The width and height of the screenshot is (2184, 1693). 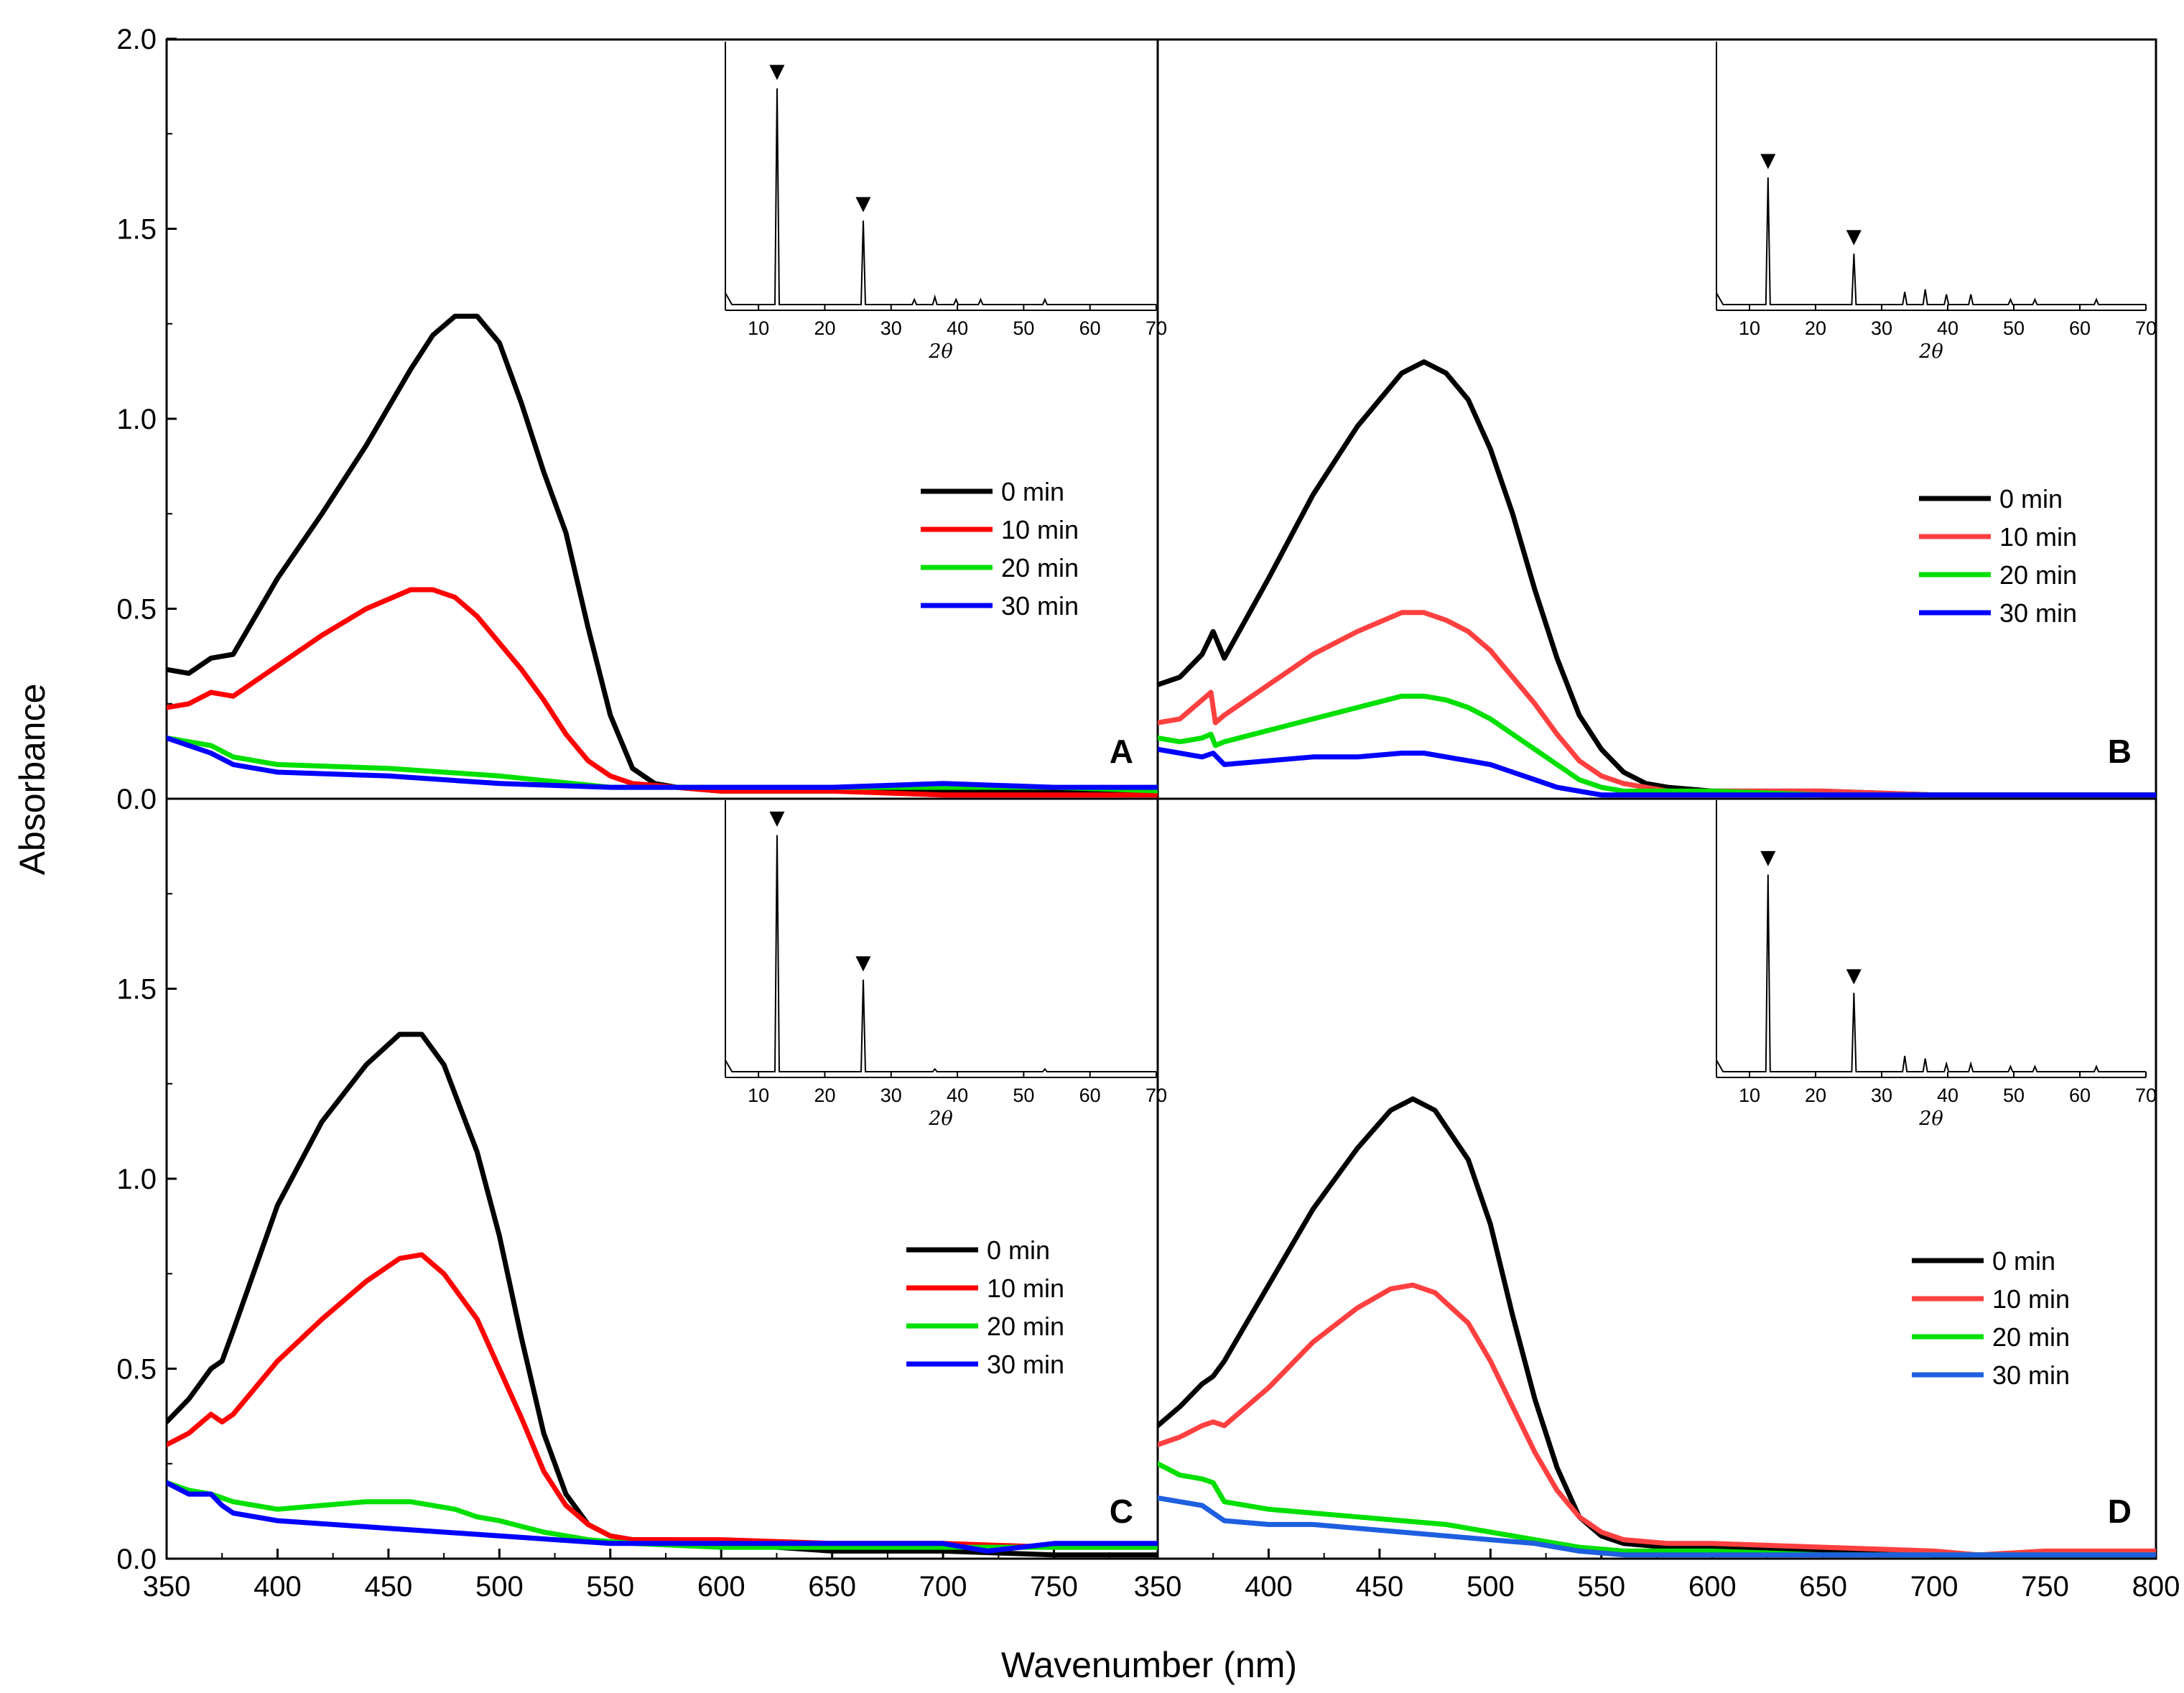 I want to click on y-axis-bottom-tick-label: 0.0, so click(x=136, y=1559).